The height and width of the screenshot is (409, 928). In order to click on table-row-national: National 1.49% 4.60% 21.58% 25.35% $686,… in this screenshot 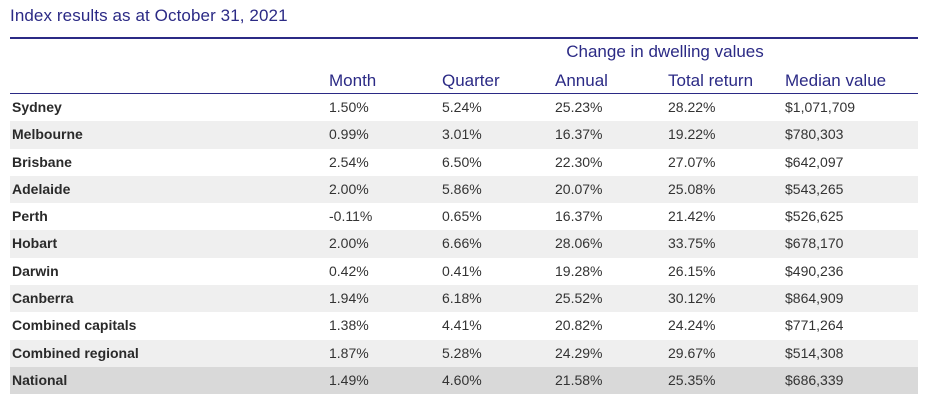, I will do `click(464, 380)`.